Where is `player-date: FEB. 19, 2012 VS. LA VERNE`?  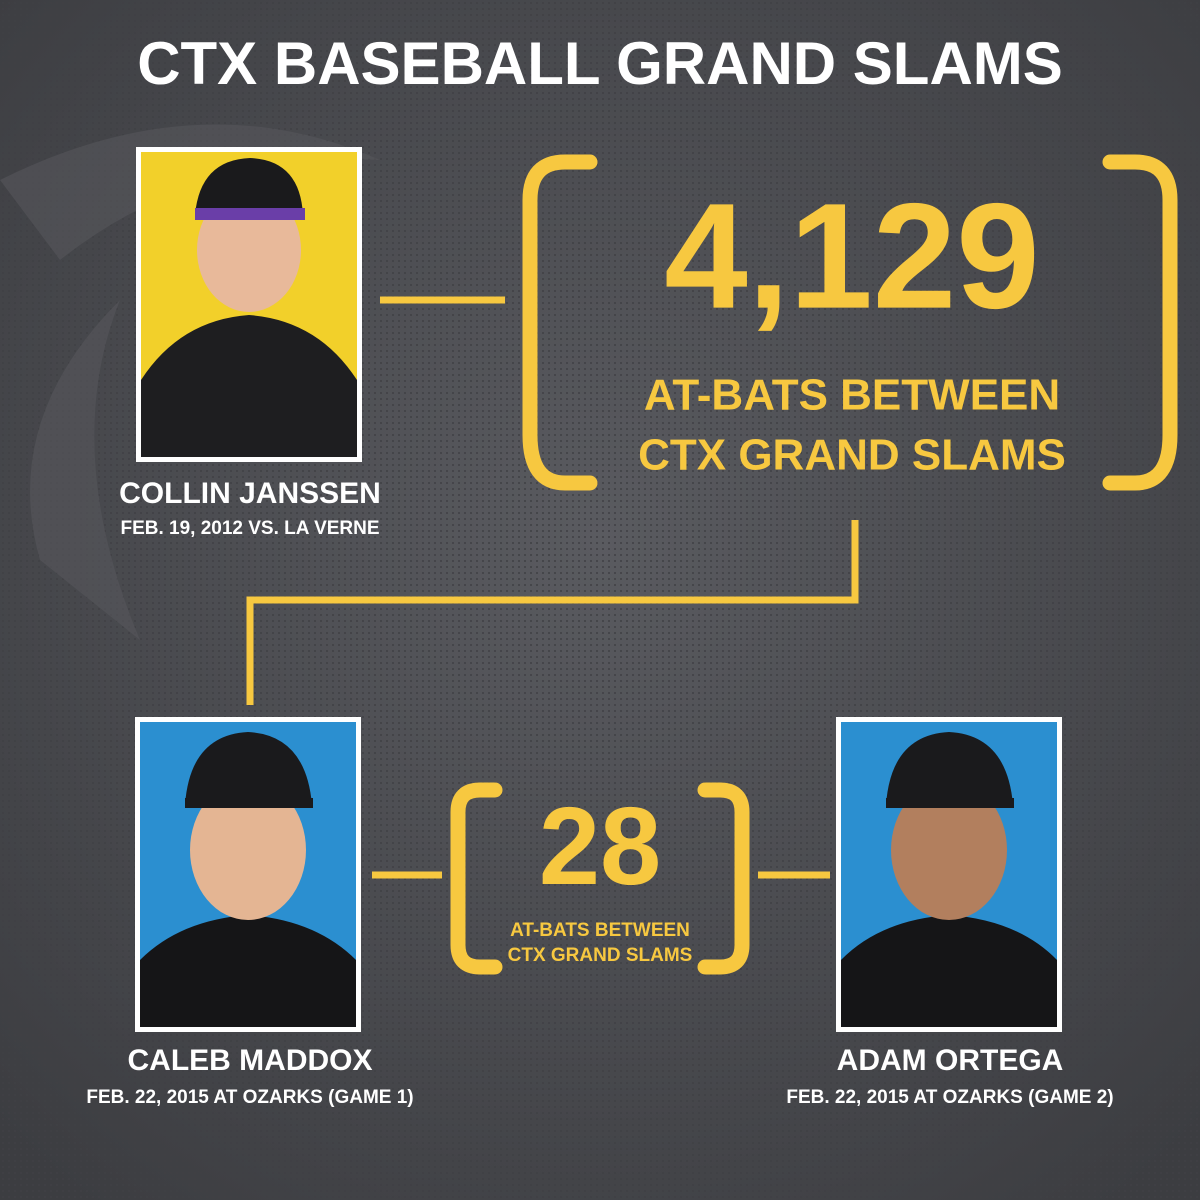
player-date: FEB. 19, 2012 VS. LA VERNE is located at coordinates (249, 528).